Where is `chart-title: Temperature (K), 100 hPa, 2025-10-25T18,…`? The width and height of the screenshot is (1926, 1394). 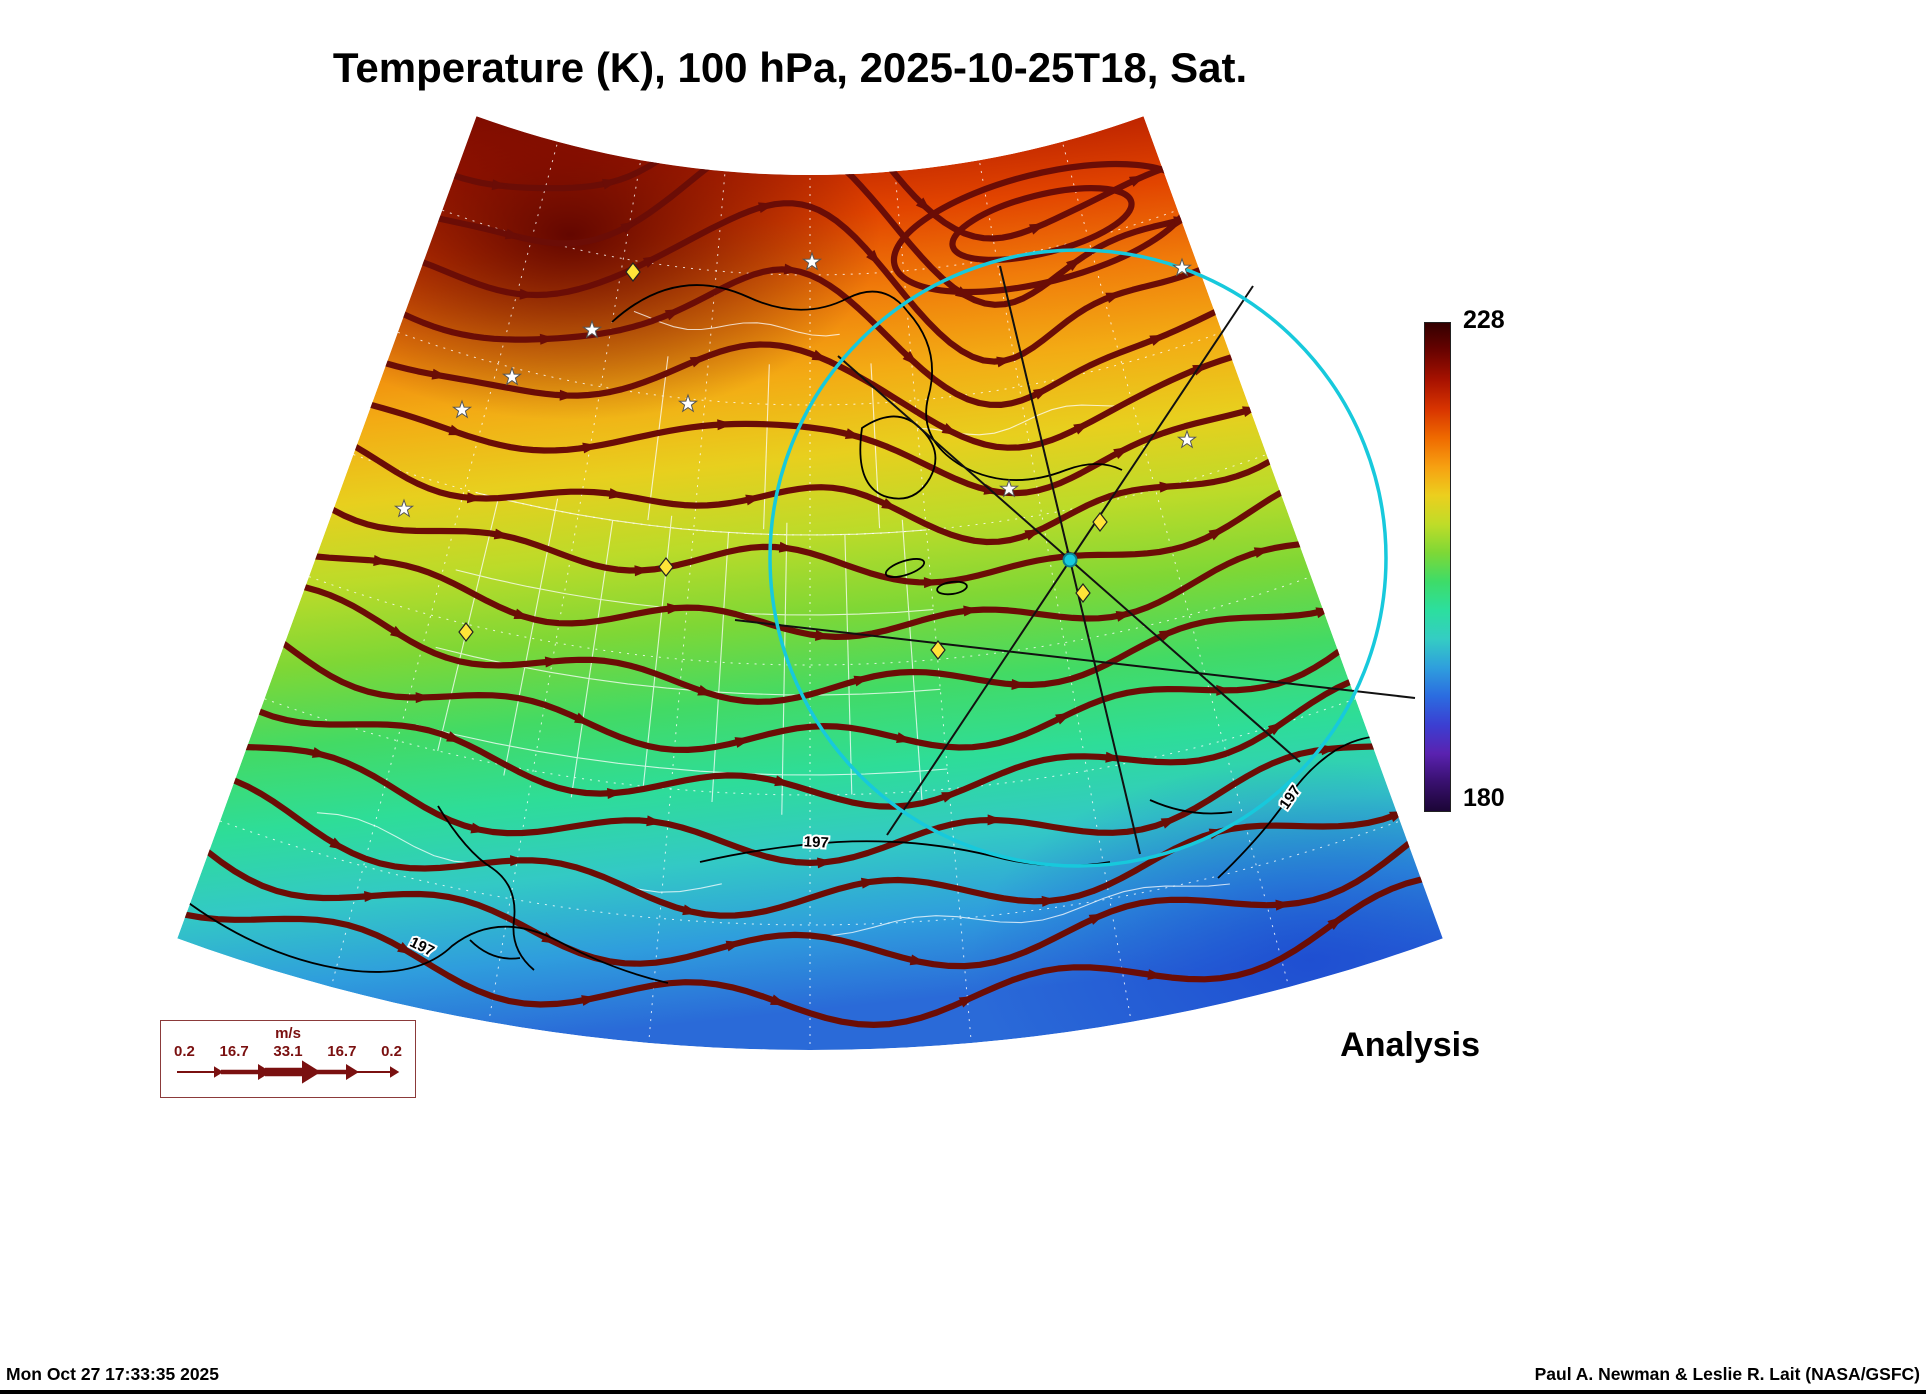 chart-title: Temperature (K), 100 hPa, 2025-10-25T18,… is located at coordinates (790, 67).